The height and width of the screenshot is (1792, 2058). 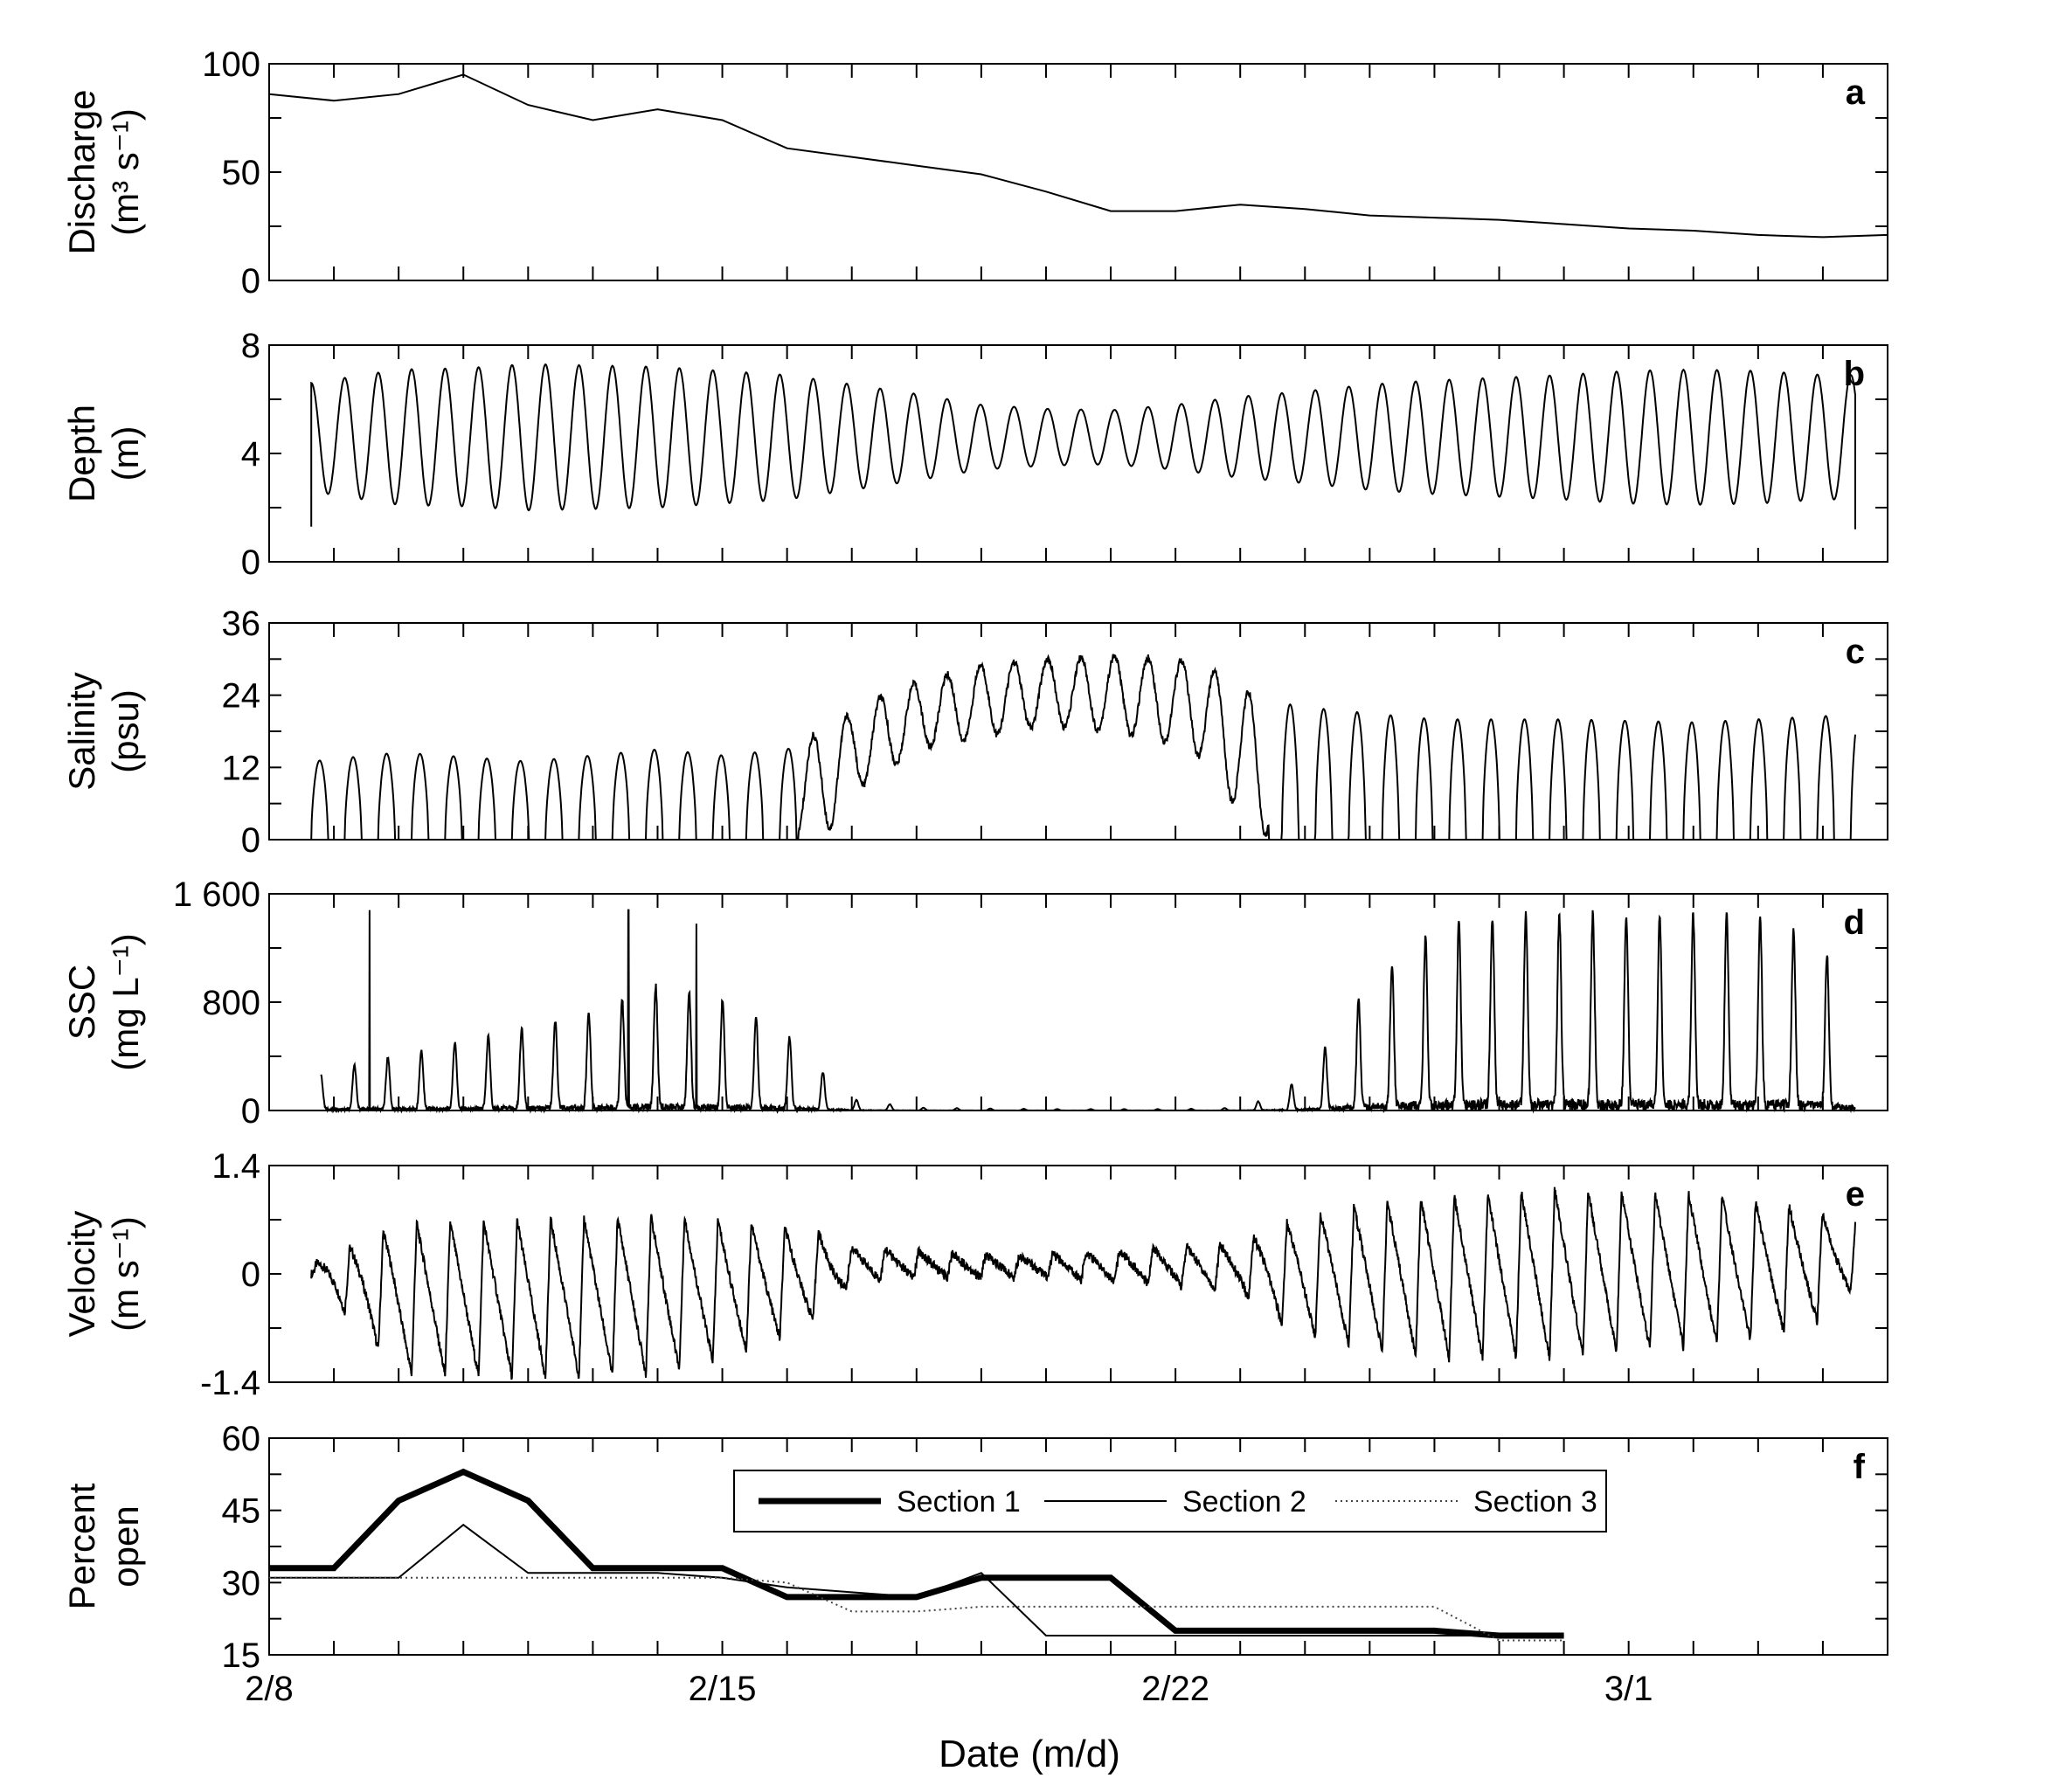 I want to click on panel-d-frame, so click(x=1078, y=1002).